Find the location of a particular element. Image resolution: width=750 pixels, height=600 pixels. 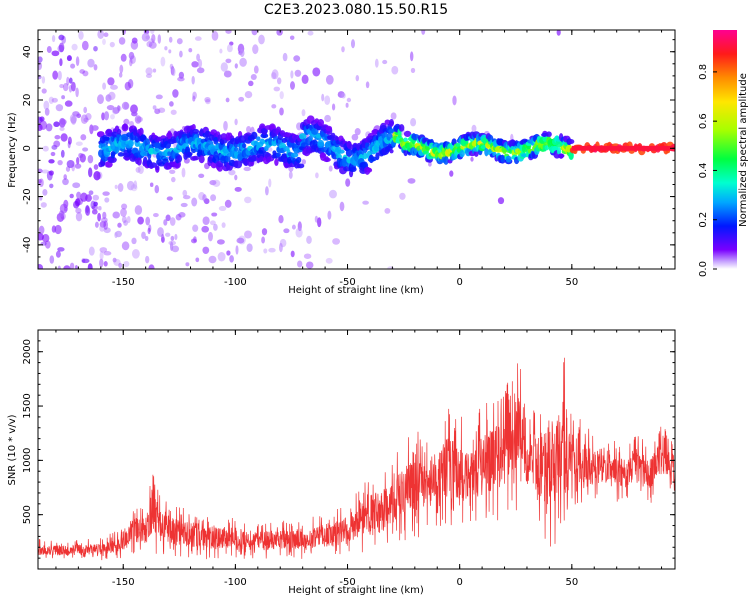

snr-x-axis-label: Height of straight line (km) is located at coordinates (356, 590).